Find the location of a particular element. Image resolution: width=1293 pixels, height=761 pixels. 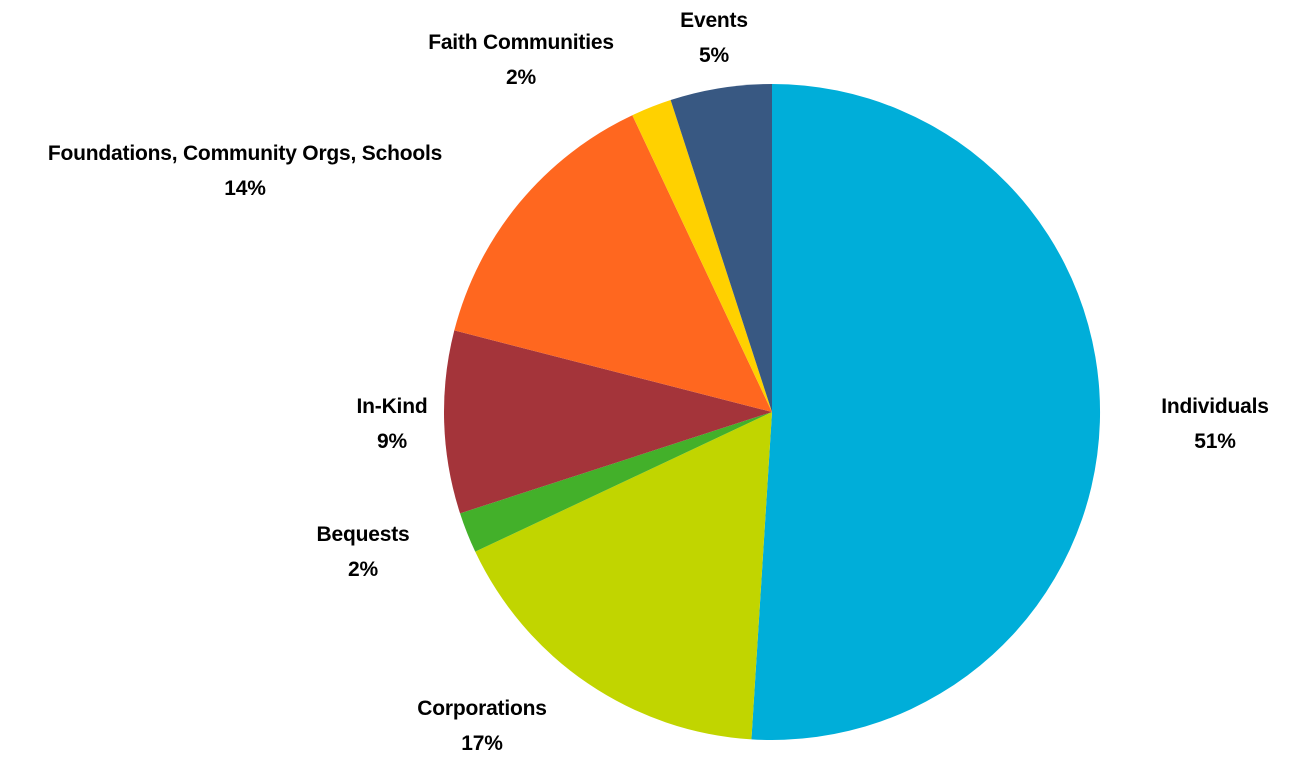

slice-label-name: Corporations is located at coordinates (481, 708).